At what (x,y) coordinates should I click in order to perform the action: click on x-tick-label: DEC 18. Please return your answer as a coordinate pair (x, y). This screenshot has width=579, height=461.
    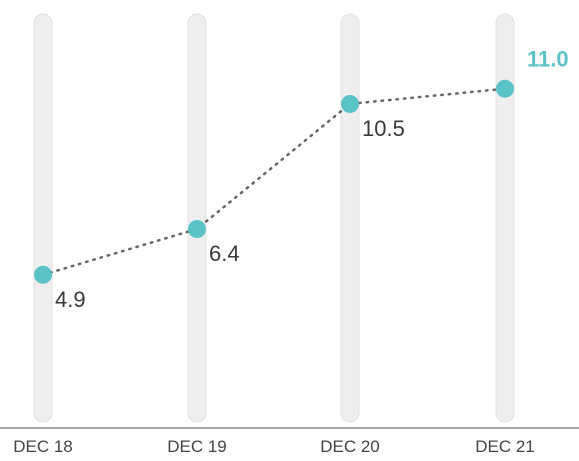
    Looking at the image, I should click on (43, 446).